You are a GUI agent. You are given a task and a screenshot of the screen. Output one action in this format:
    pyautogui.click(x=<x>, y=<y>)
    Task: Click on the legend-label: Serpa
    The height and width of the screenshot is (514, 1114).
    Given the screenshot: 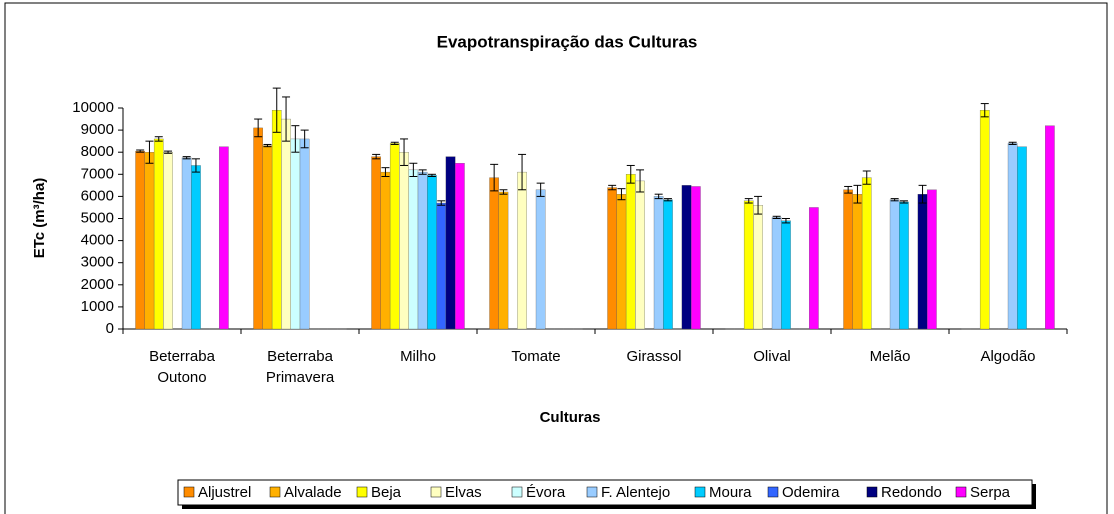 What is the action you would take?
    pyautogui.click(x=990, y=492)
    